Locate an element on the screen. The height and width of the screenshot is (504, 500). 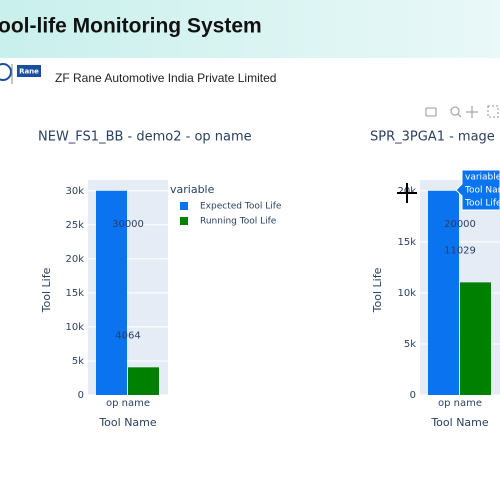
camera-icon is located at coordinates (431, 112).